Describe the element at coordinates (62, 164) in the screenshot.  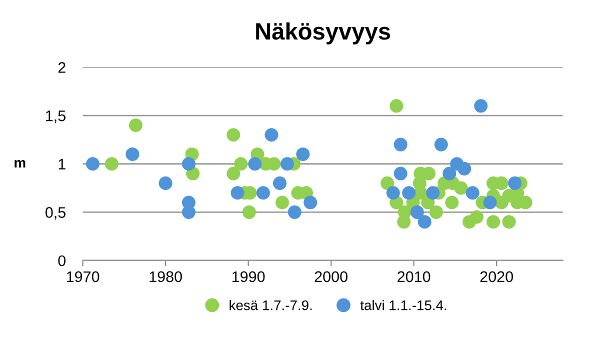
I see `y-tick-label: 1` at that location.